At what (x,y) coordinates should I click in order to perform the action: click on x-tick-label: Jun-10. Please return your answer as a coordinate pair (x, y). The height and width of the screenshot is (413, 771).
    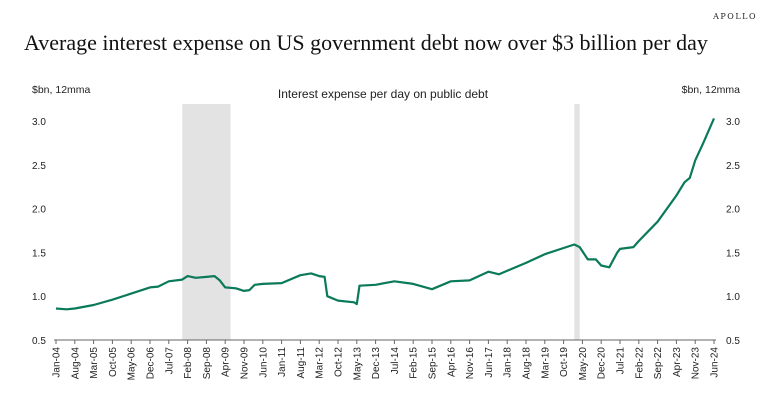
    Looking at the image, I should click on (263, 362).